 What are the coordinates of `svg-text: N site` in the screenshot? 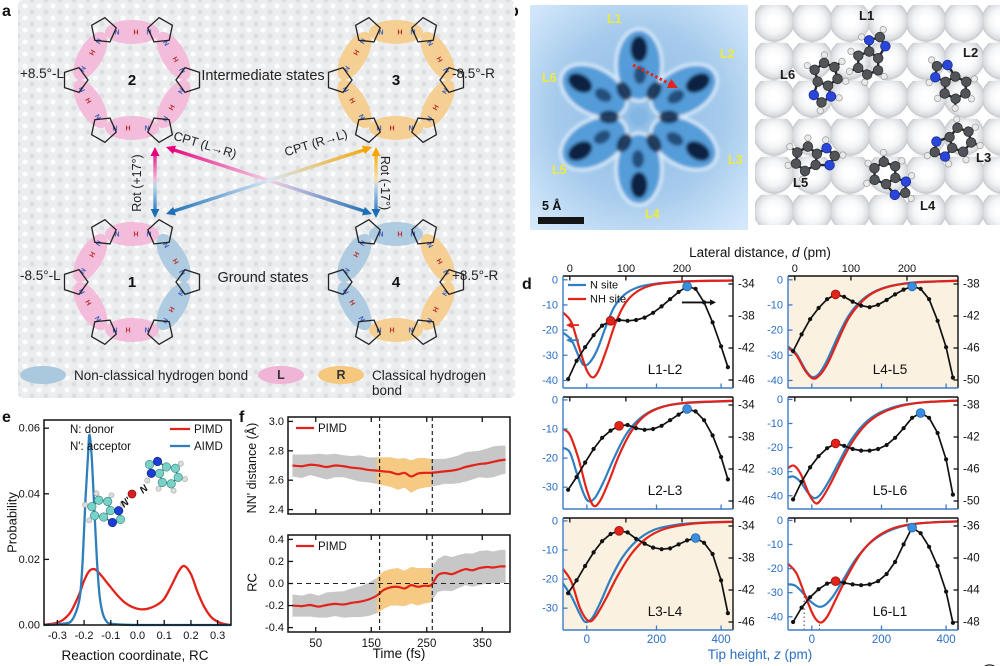 It's located at (604, 286).